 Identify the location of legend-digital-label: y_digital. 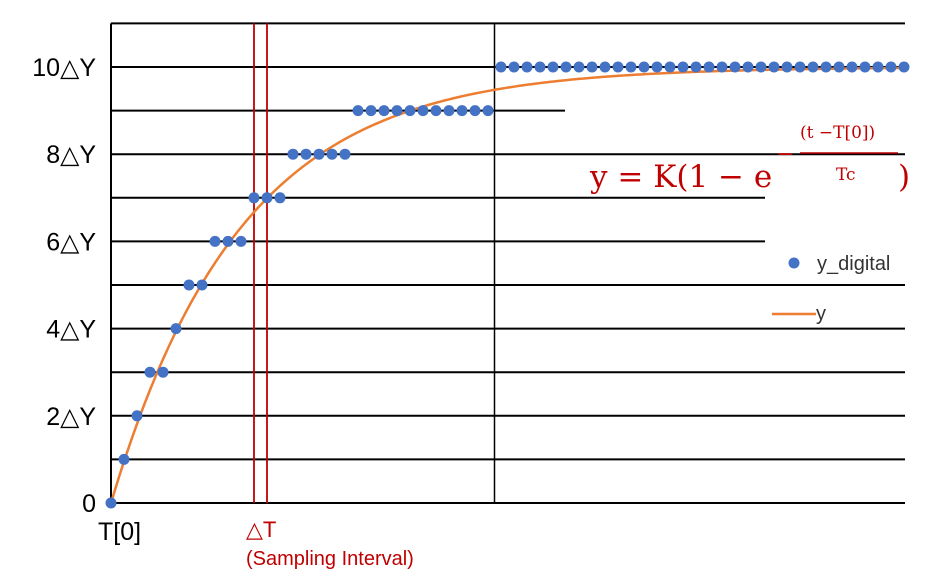
(853, 264).